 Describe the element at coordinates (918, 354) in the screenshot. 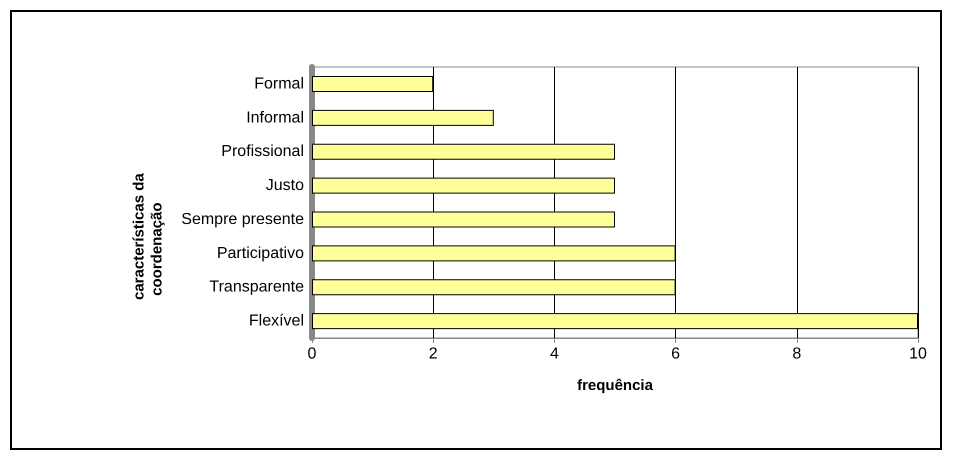

I see `x-tick-label: 10` at that location.